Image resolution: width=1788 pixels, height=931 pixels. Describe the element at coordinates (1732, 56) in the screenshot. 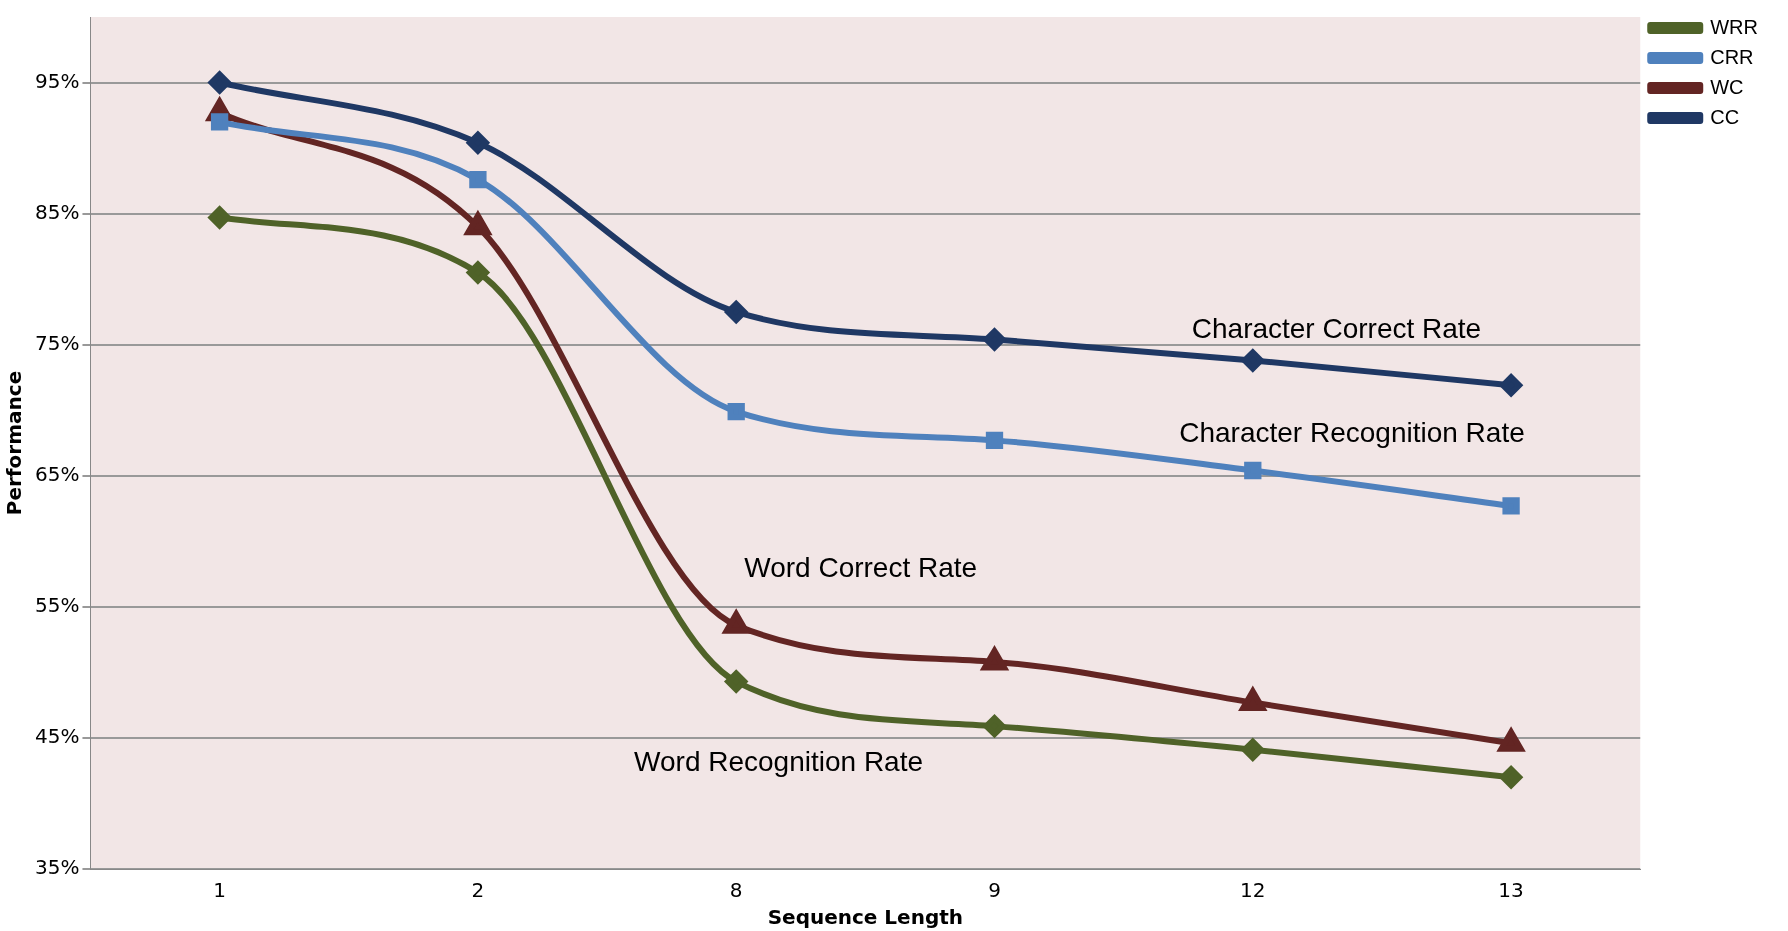

I see `legend-label: CRR` at that location.